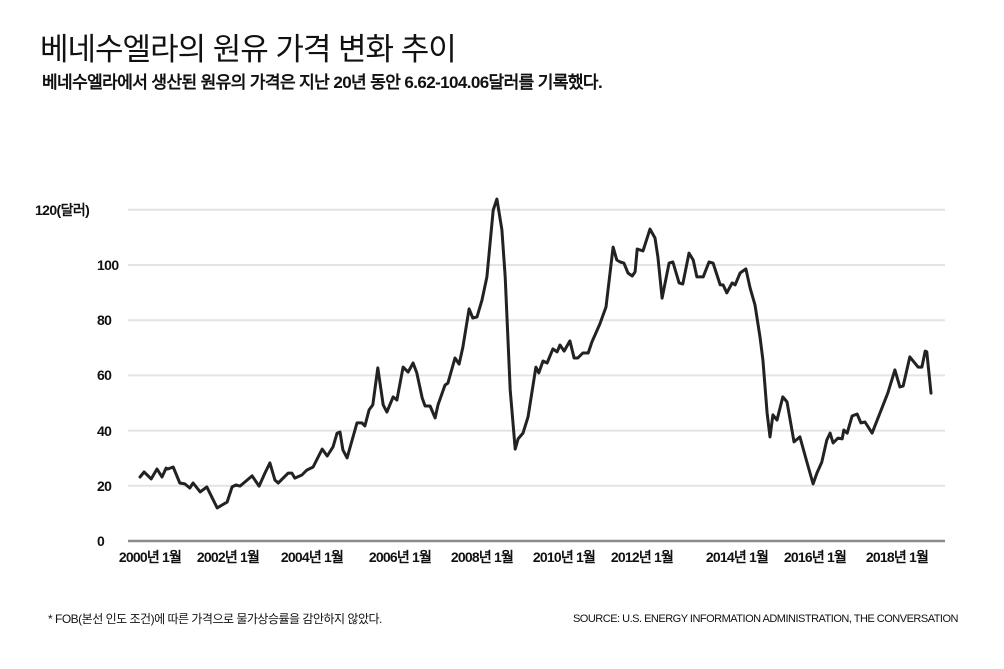 Image resolution: width=1004 pixels, height=669 pixels. I want to click on y-tick-label: 60, so click(104, 375).